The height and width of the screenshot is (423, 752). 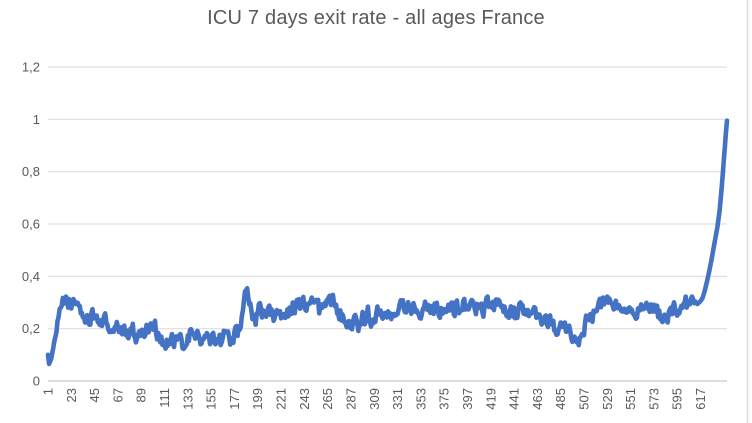 What do you see at coordinates (327, 399) in the screenshot?
I see `x-tick-label: 265` at bounding box center [327, 399].